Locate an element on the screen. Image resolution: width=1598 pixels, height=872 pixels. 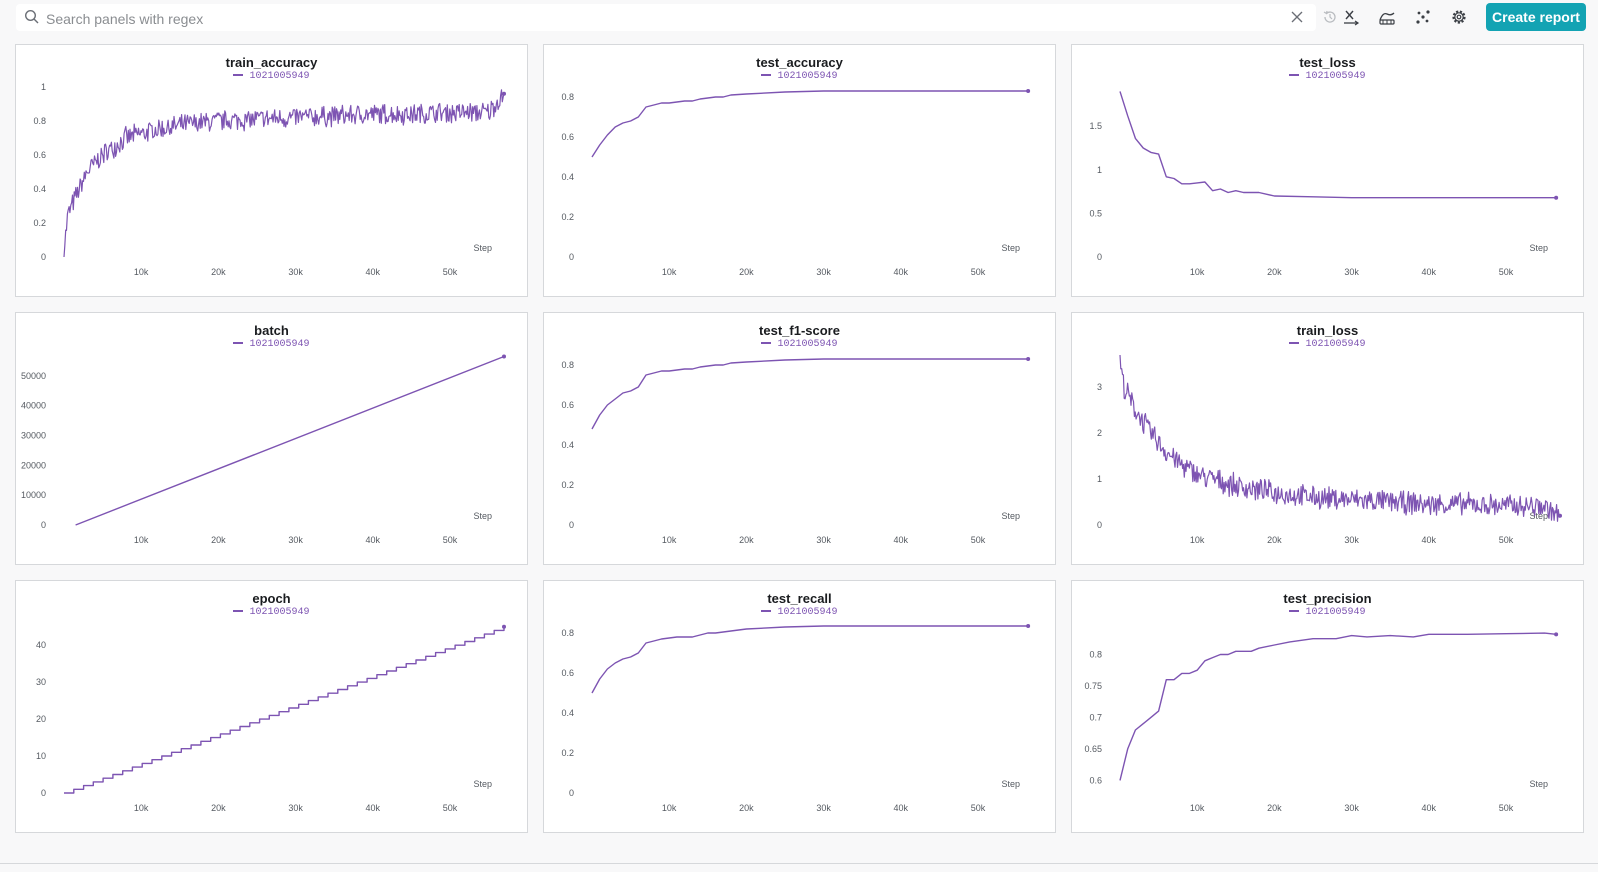
chart-epoch: 0 10 20 30 40 10k 20k 30k 40k 50k Step is located at coordinates (272, 707).